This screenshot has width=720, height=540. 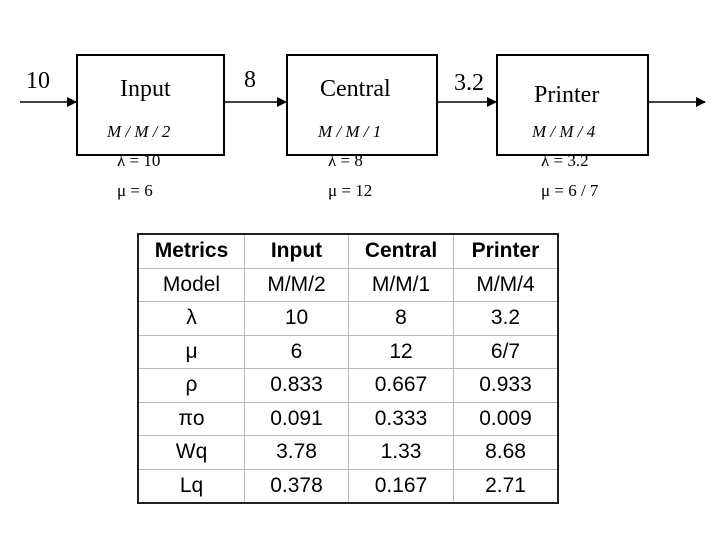 What do you see at coordinates (362, 105) in the screenshot?
I see `node-central-box: Central` at bounding box center [362, 105].